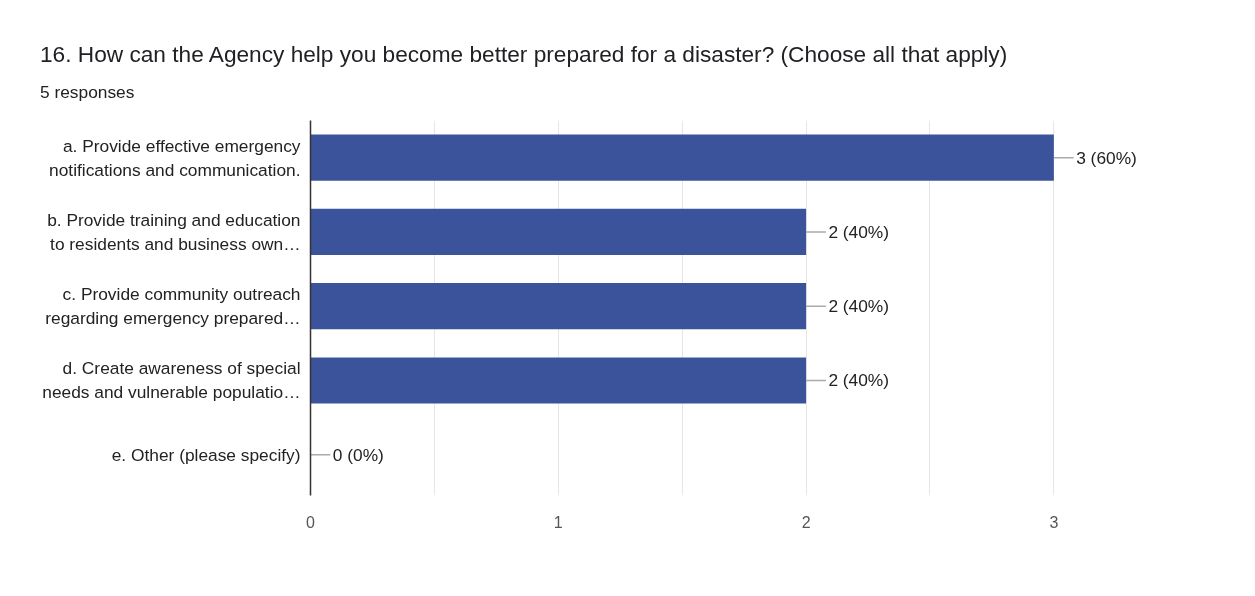 The width and height of the screenshot is (1255, 596). What do you see at coordinates (1054, 522) in the screenshot?
I see `x-tick-label: 3` at bounding box center [1054, 522].